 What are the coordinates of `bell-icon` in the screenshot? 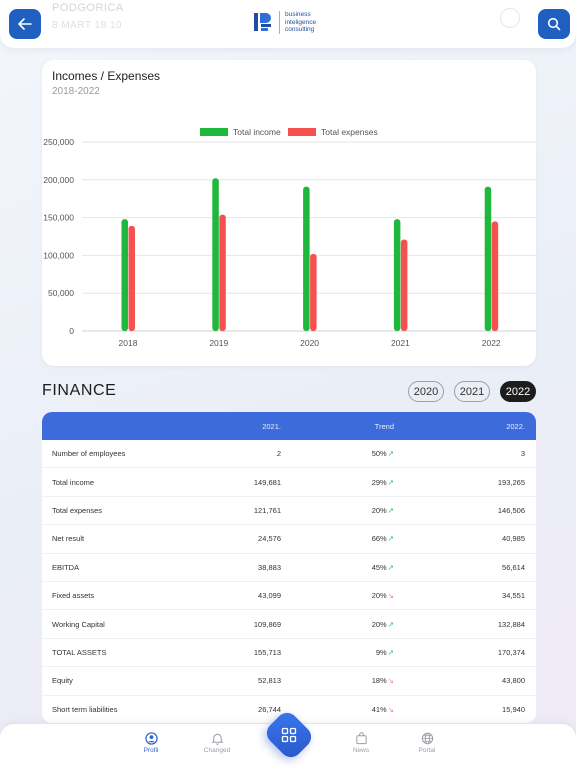 It's located at (217, 739).